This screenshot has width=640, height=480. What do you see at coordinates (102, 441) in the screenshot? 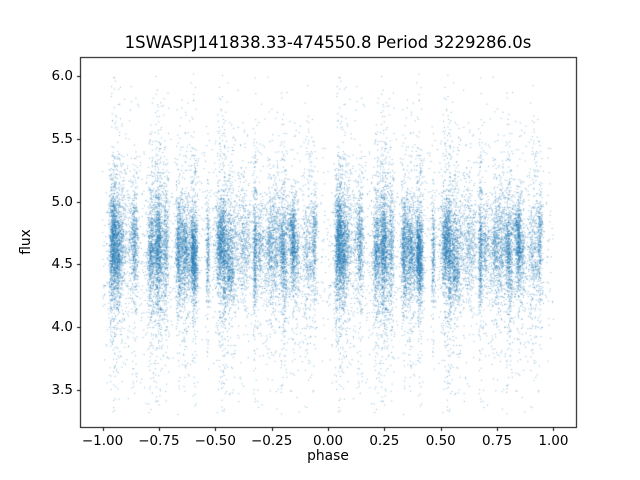
I see `x-tick-label: −1.00` at bounding box center [102, 441].